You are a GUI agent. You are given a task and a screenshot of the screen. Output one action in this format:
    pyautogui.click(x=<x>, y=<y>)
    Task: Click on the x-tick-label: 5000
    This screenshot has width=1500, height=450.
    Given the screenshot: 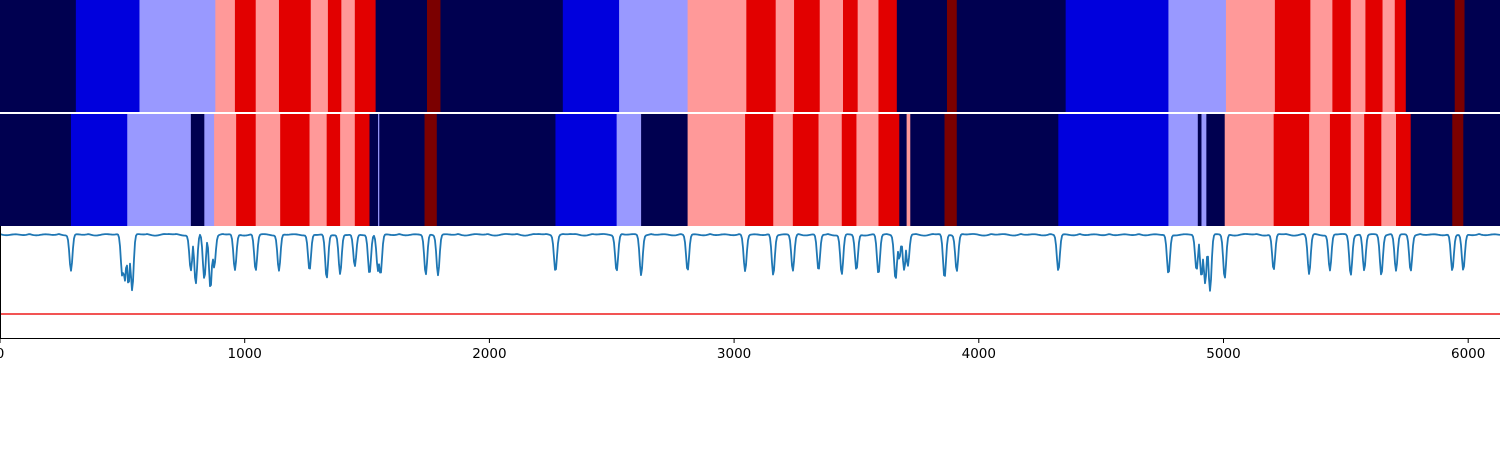 What is the action you would take?
    pyautogui.click(x=1223, y=354)
    